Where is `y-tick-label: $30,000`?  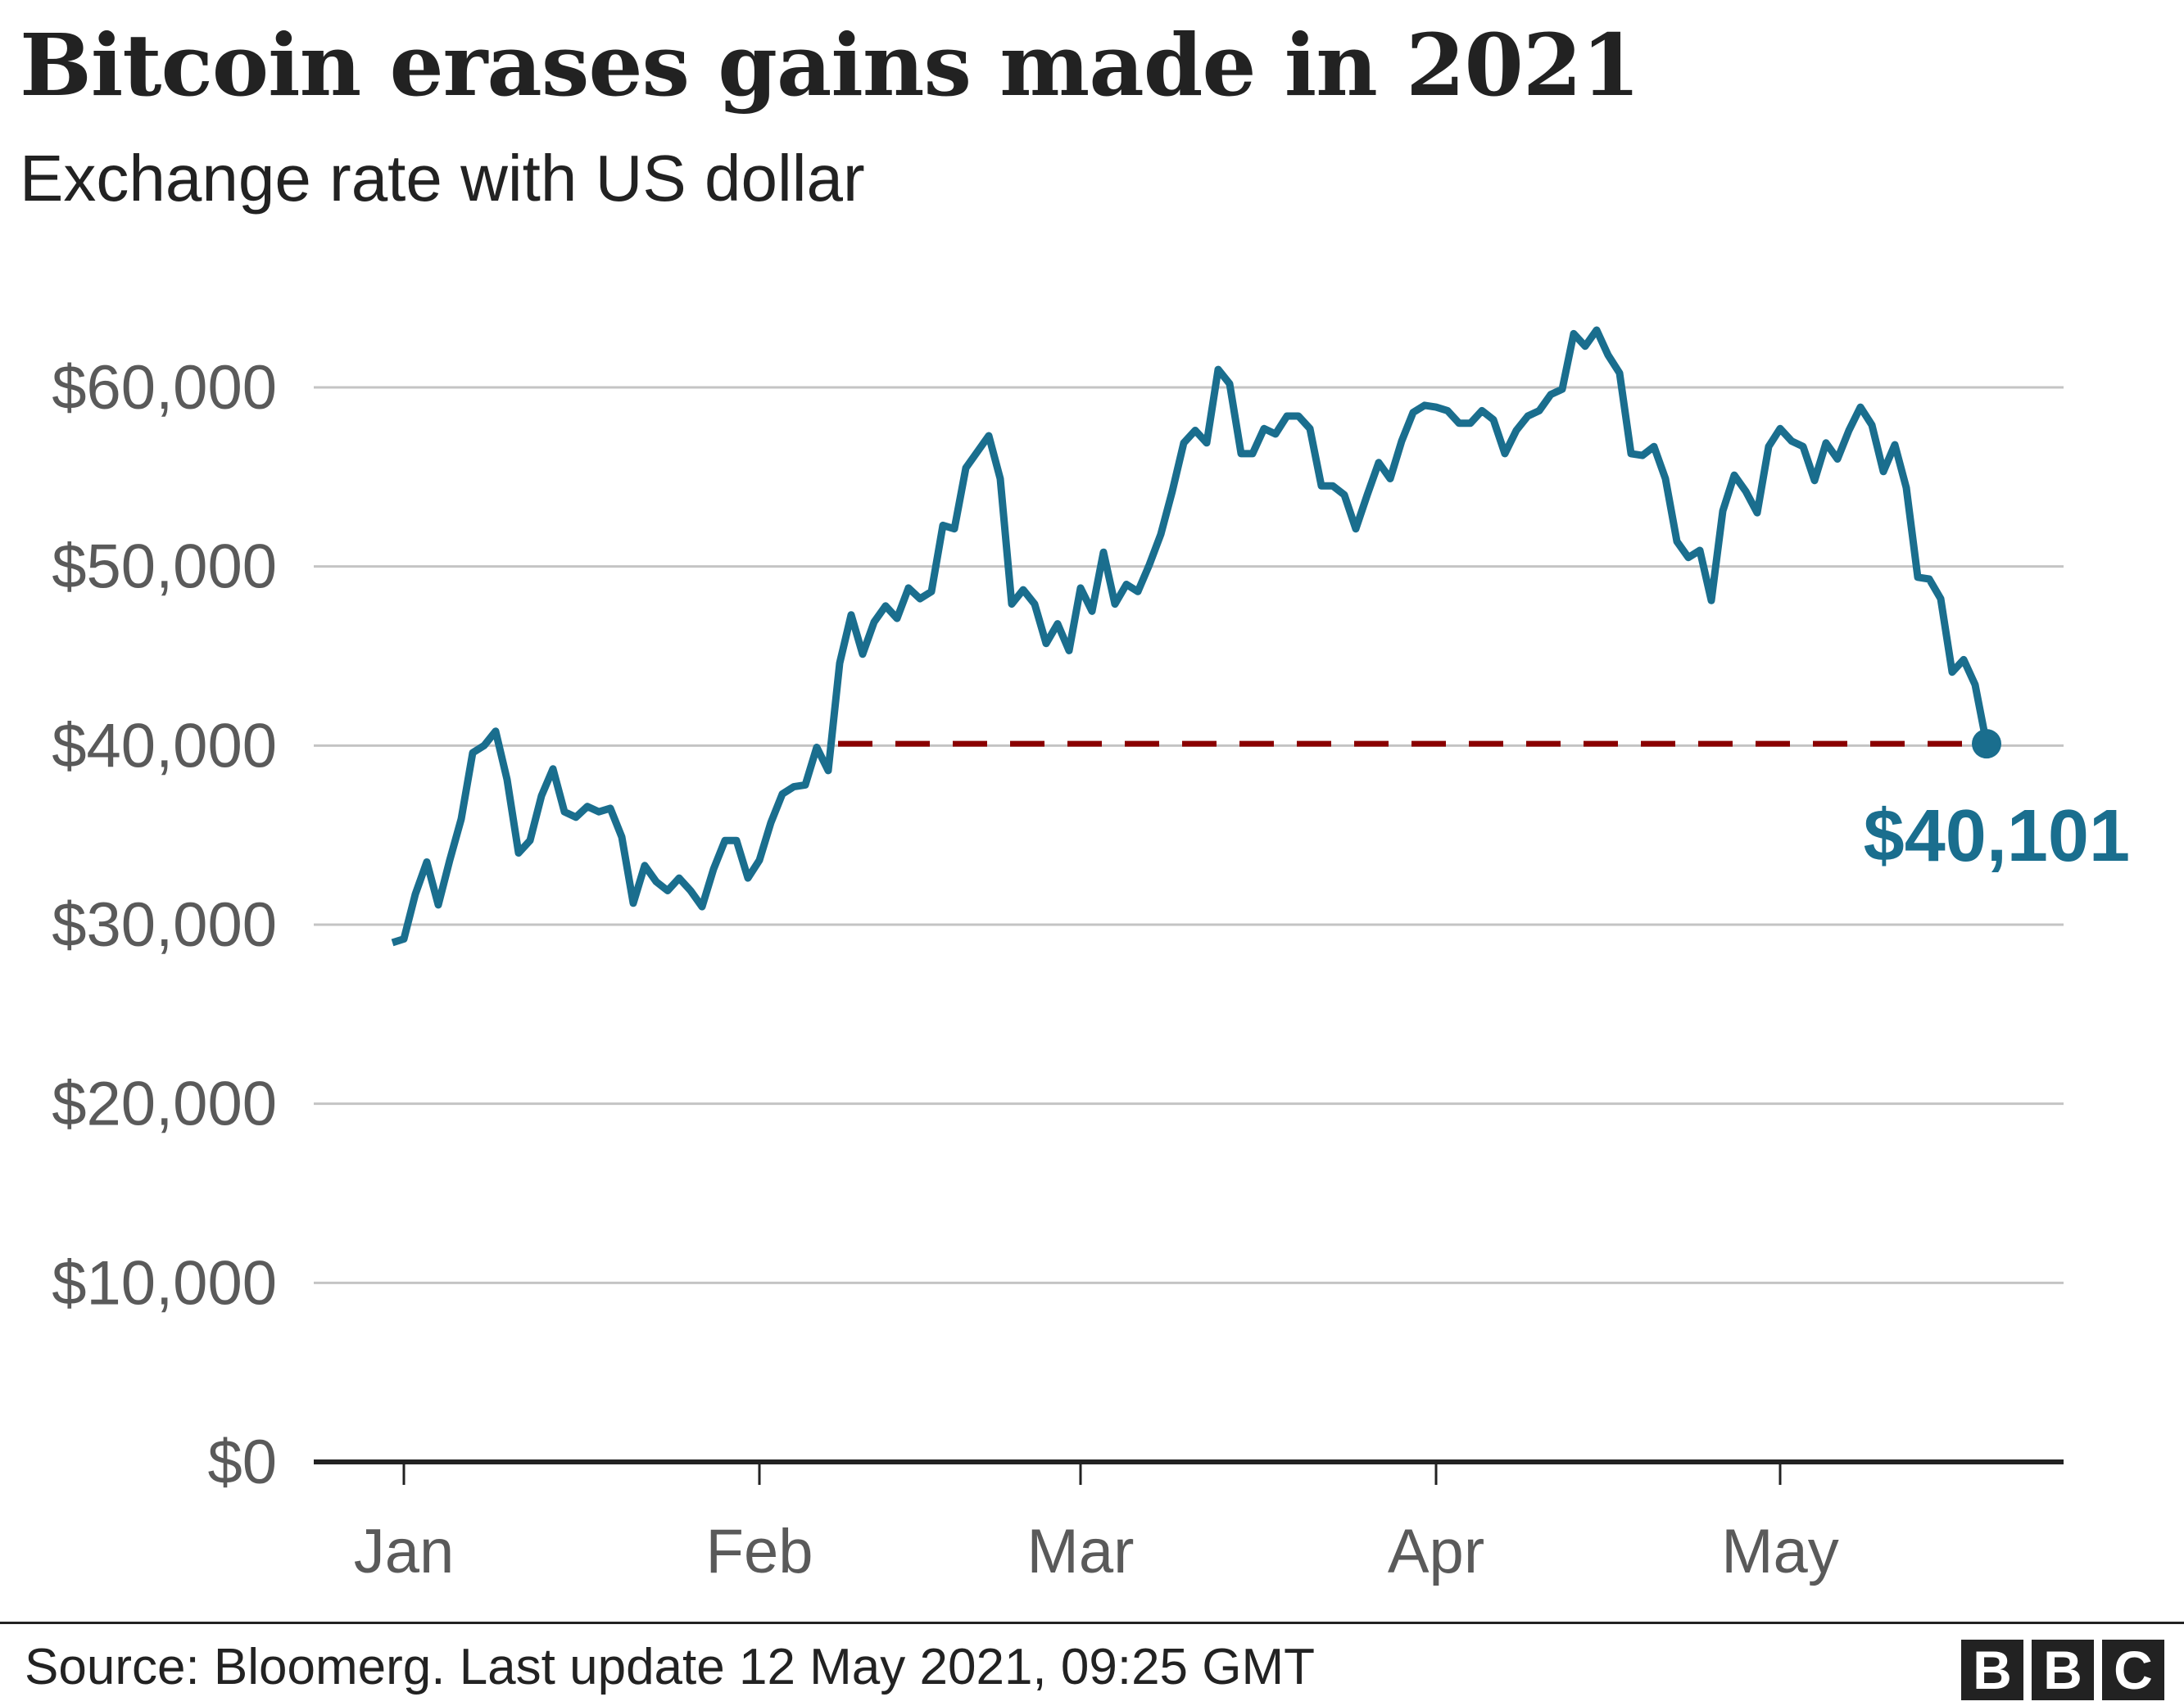
y-tick-label: $30,000 is located at coordinates (164, 925).